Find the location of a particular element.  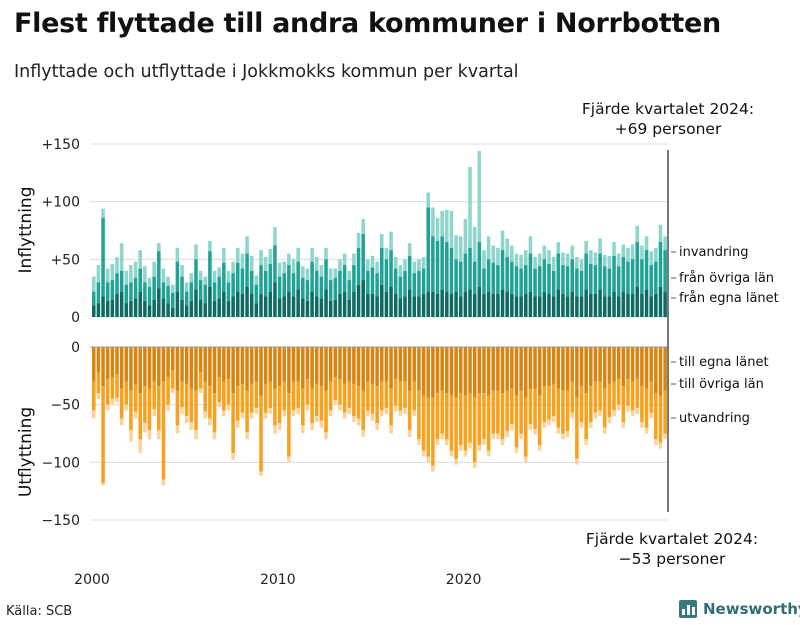

newsworthy-logo-icon is located at coordinates (688, 609).